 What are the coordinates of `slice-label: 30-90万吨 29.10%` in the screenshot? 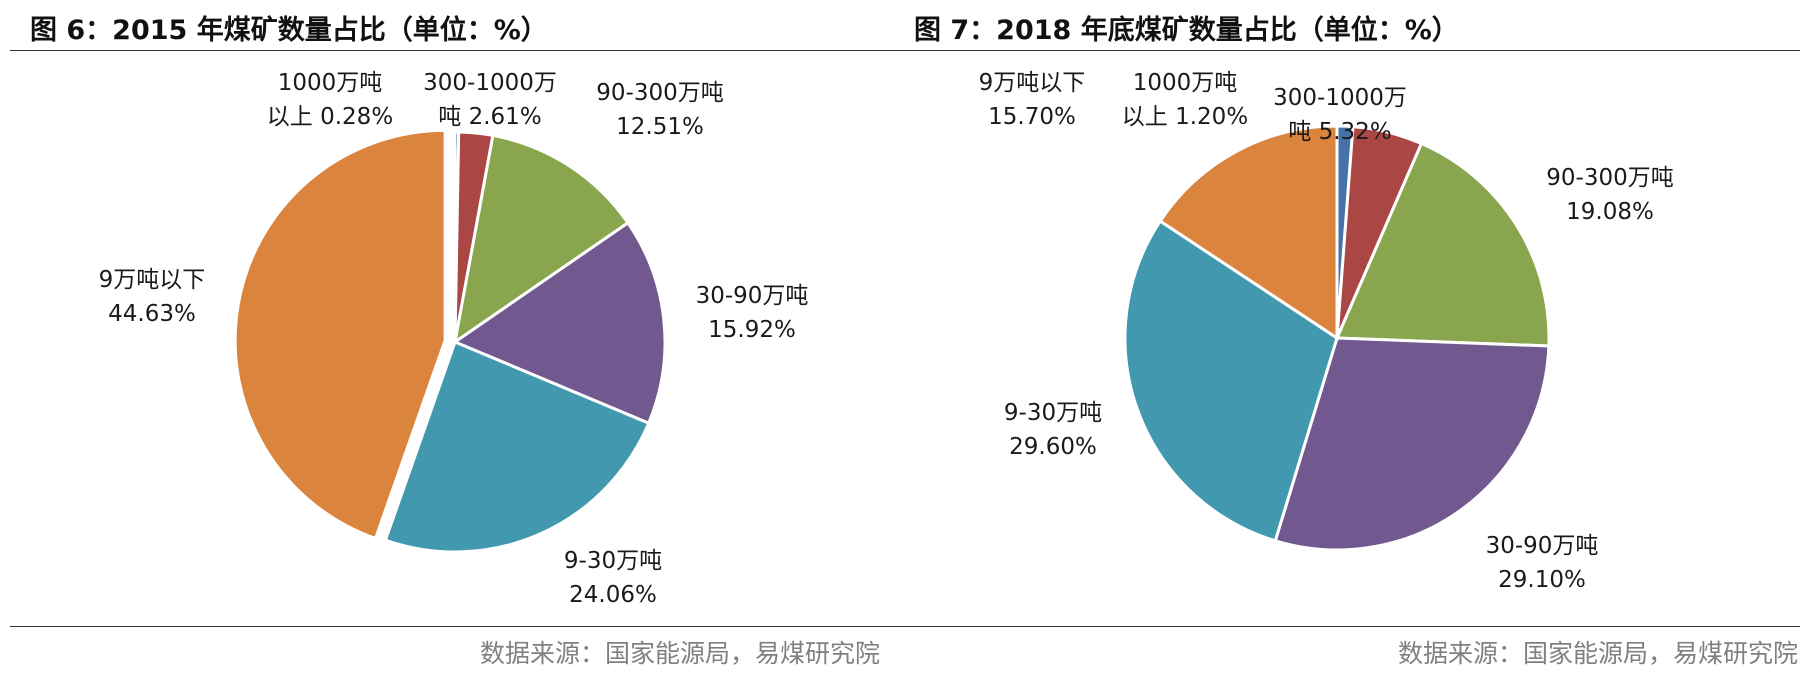 It's located at (1542, 563).